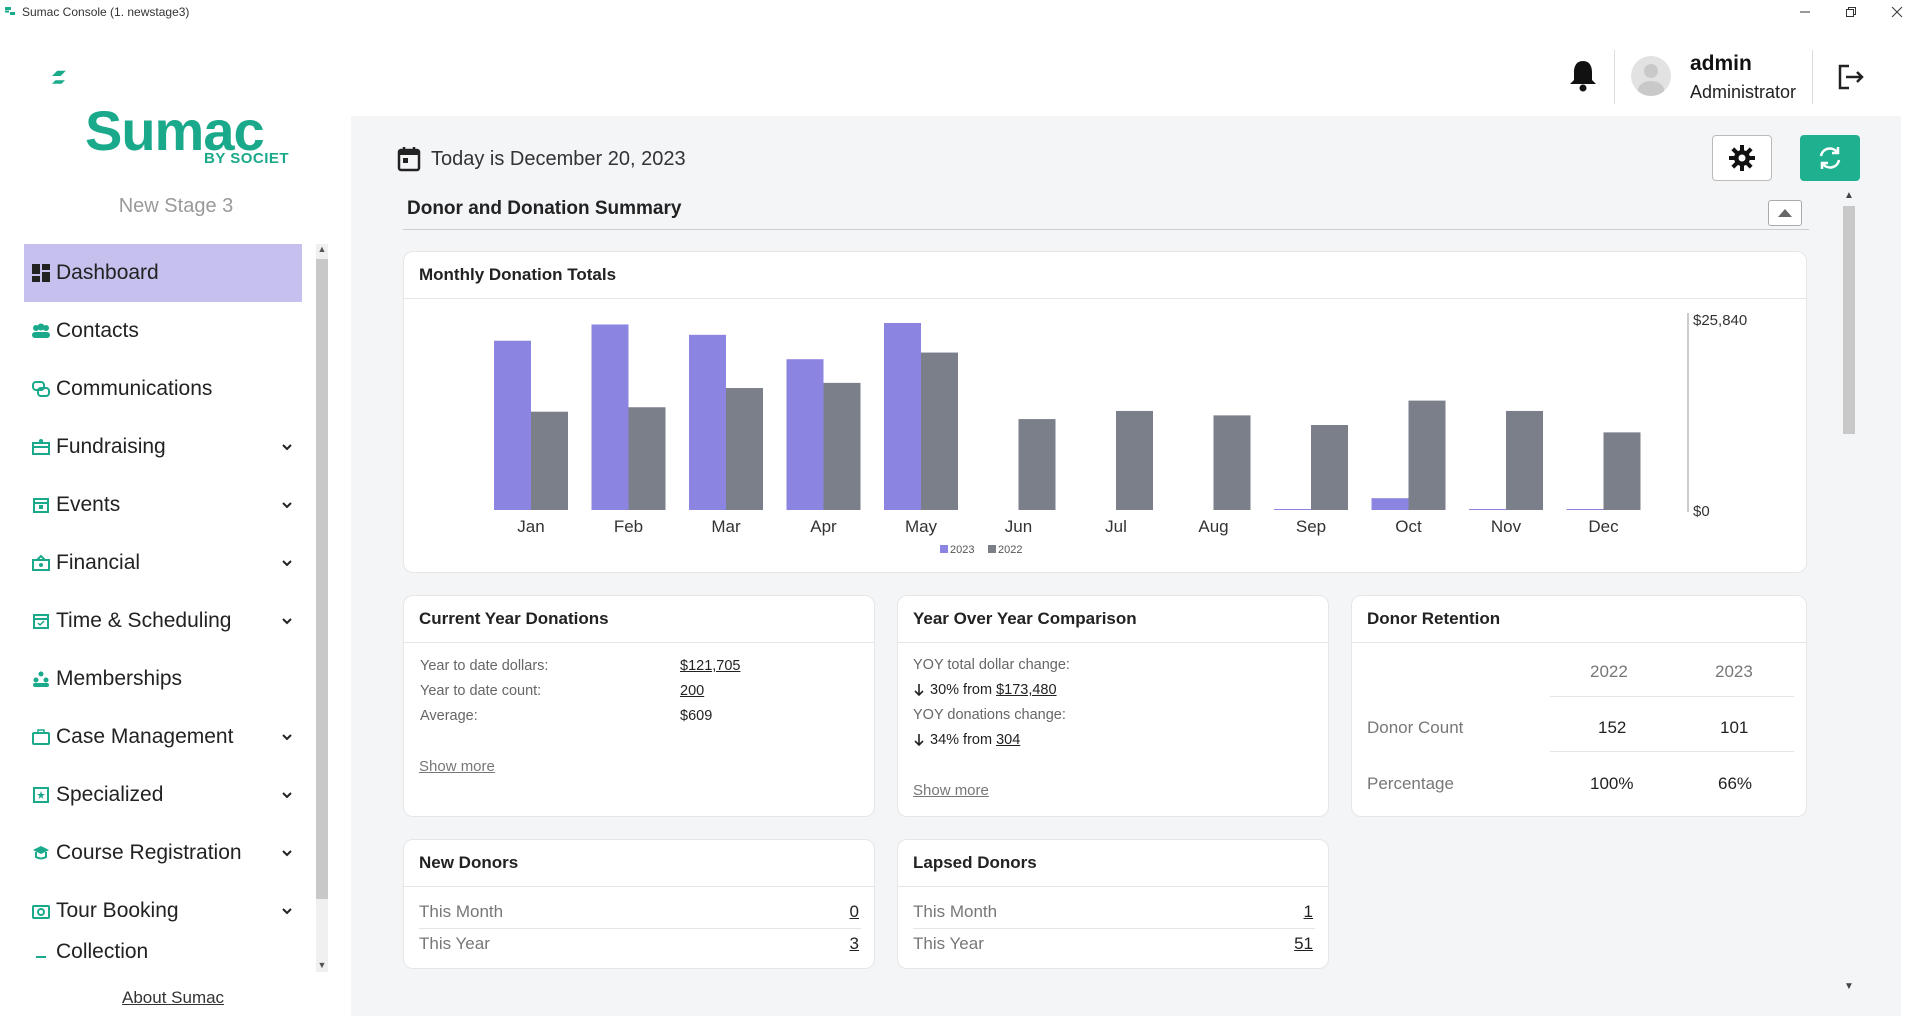  I want to click on events-icon, so click(41, 505).